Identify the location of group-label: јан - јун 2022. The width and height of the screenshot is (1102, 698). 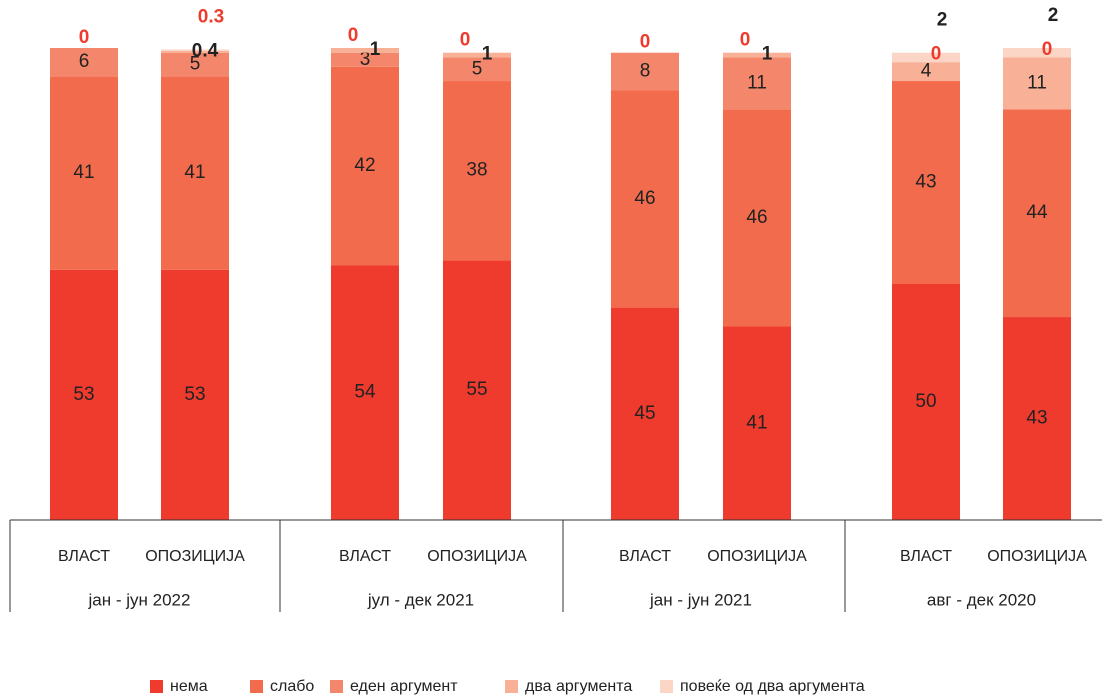
(139, 599).